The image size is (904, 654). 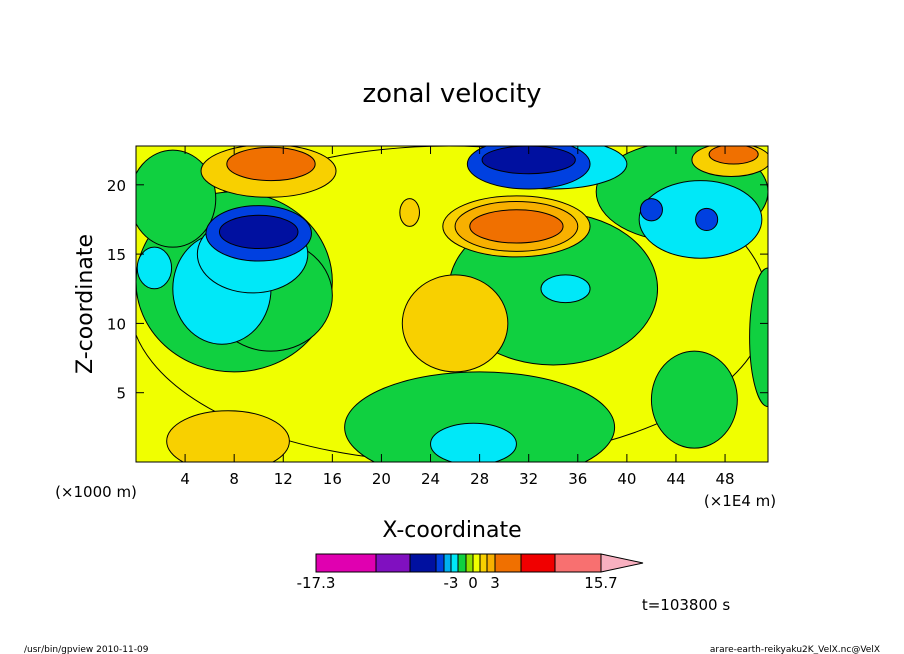 I want to click on colorbar-label-2: 0, so click(x=473, y=583).